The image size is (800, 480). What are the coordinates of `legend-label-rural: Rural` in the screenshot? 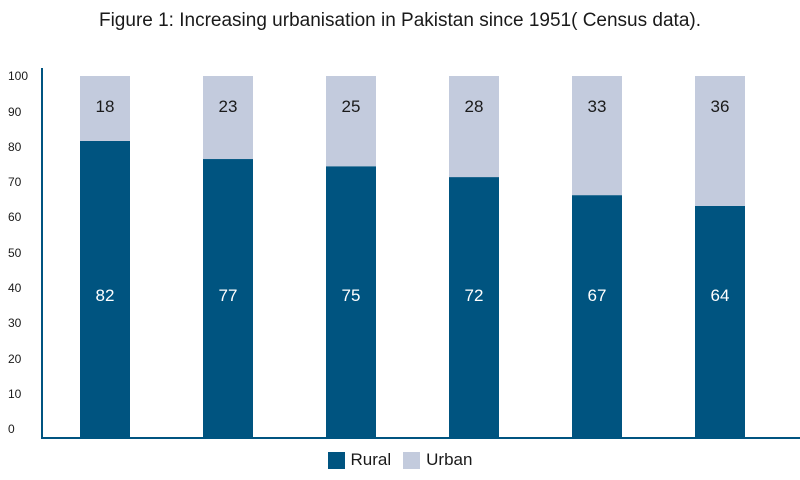 It's located at (371, 459).